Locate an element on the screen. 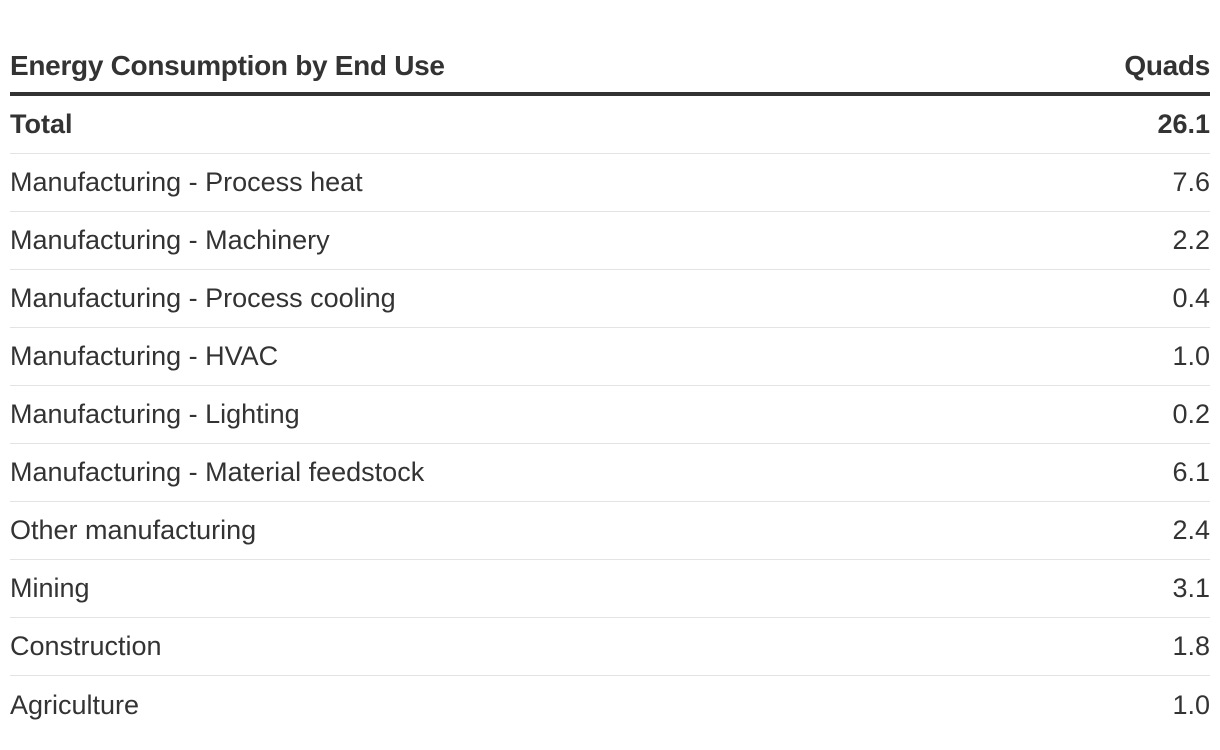 The image size is (1220, 750). row-label: Manufacturing - Process heat is located at coordinates (186, 182).